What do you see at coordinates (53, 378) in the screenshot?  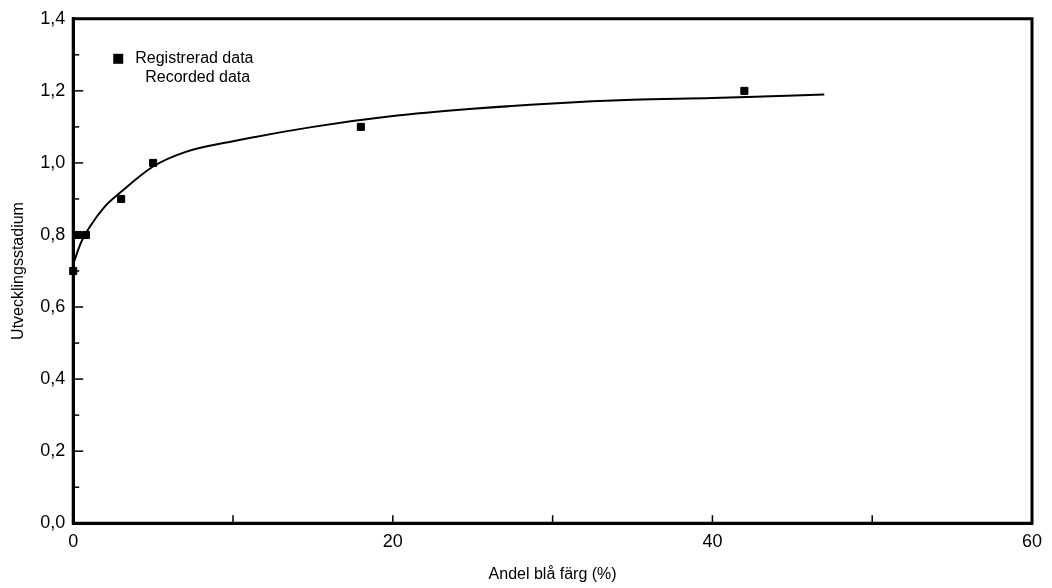 I see `y-tick-label: 0,4` at bounding box center [53, 378].